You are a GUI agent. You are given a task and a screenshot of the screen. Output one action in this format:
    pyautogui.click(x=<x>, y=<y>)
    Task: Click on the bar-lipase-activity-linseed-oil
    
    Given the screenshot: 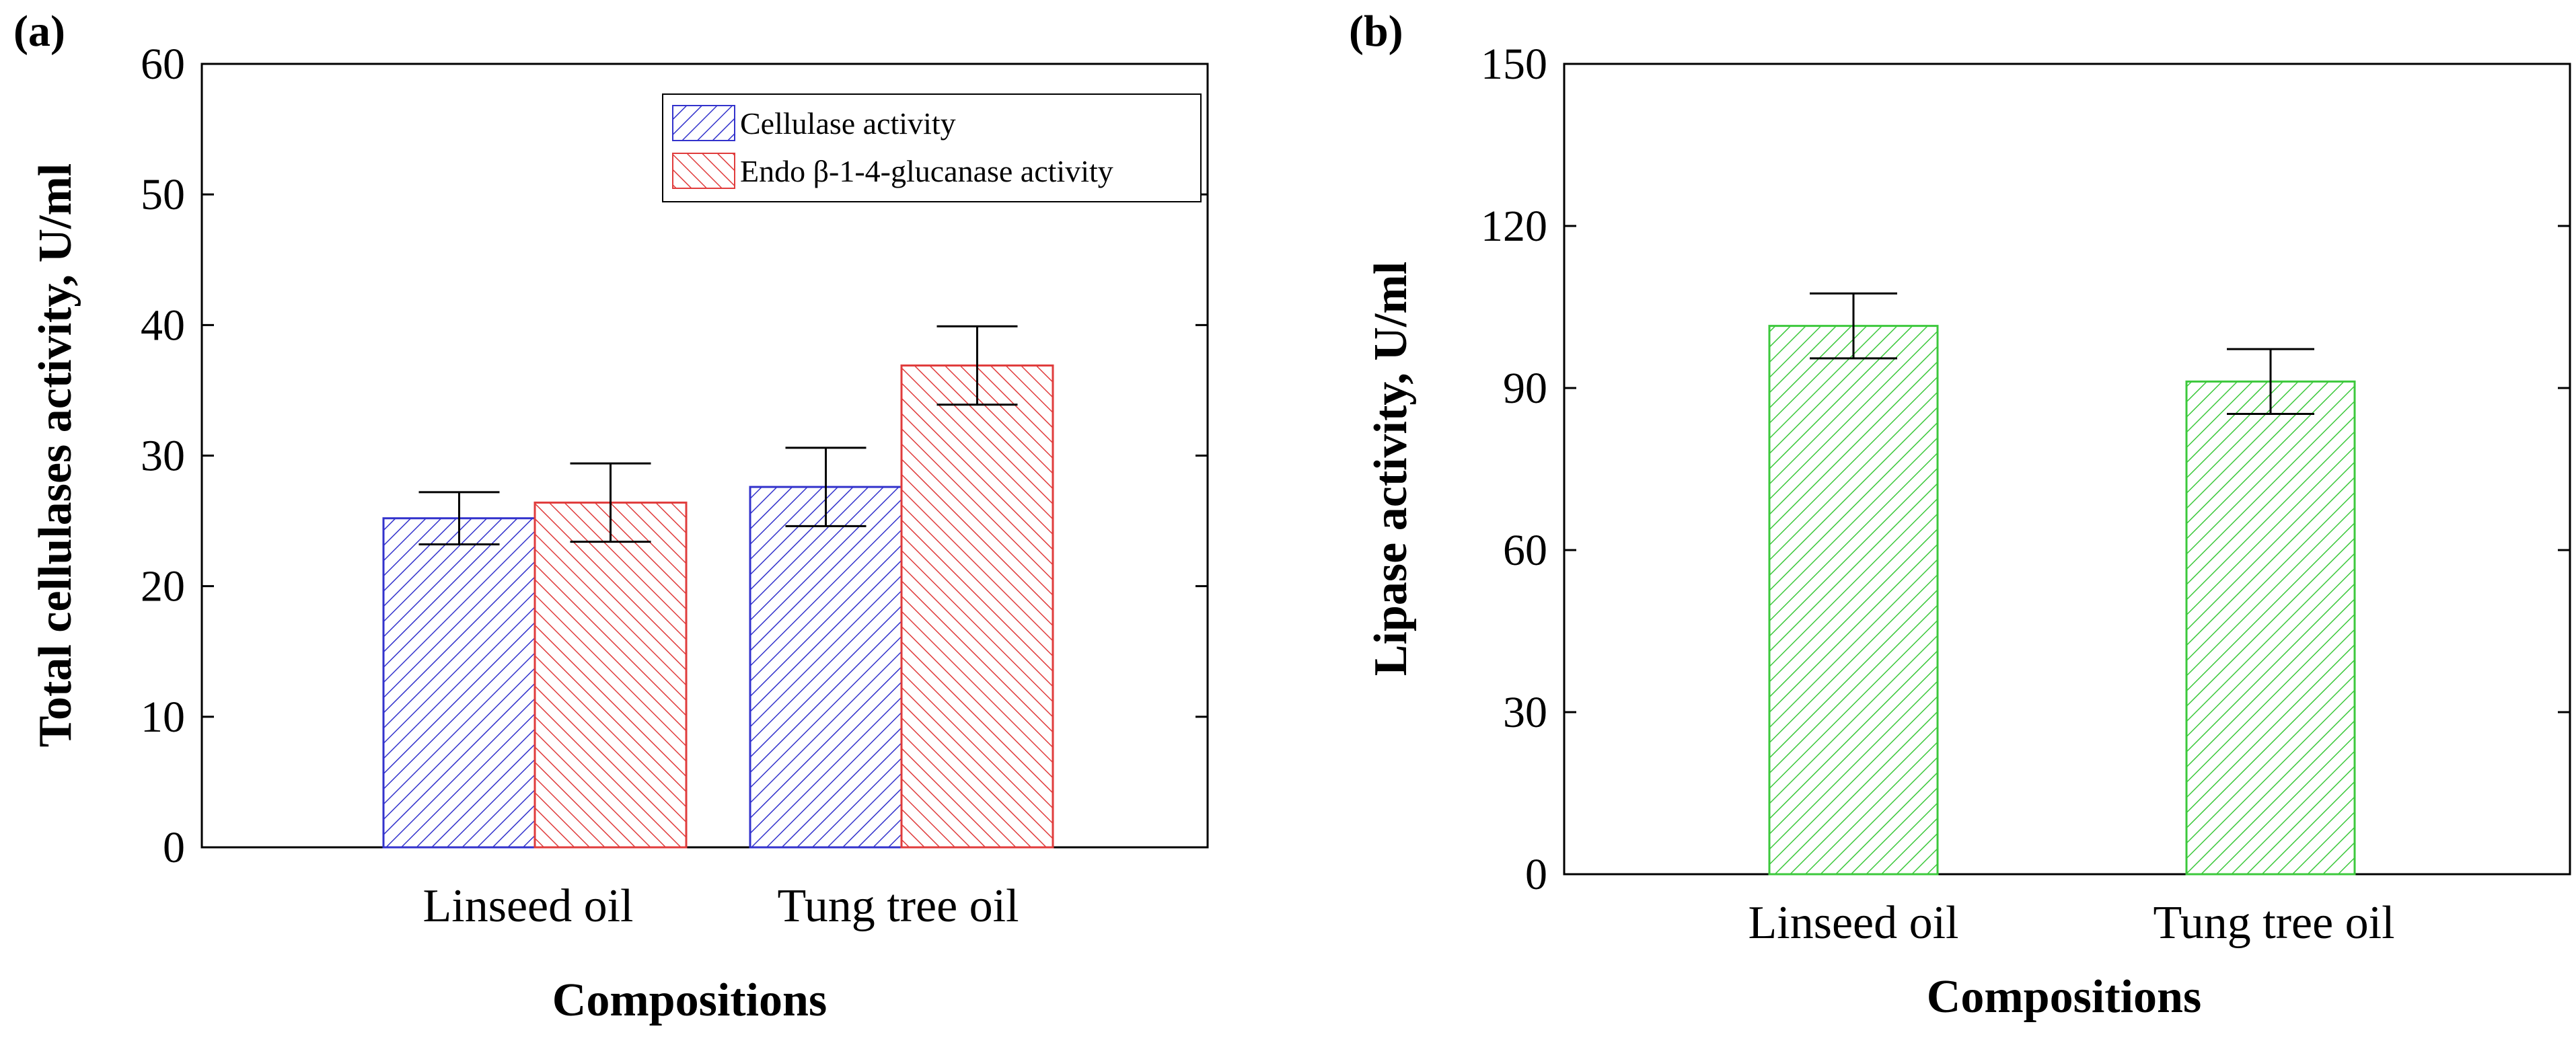 What is the action you would take?
    pyautogui.click(x=1853, y=600)
    